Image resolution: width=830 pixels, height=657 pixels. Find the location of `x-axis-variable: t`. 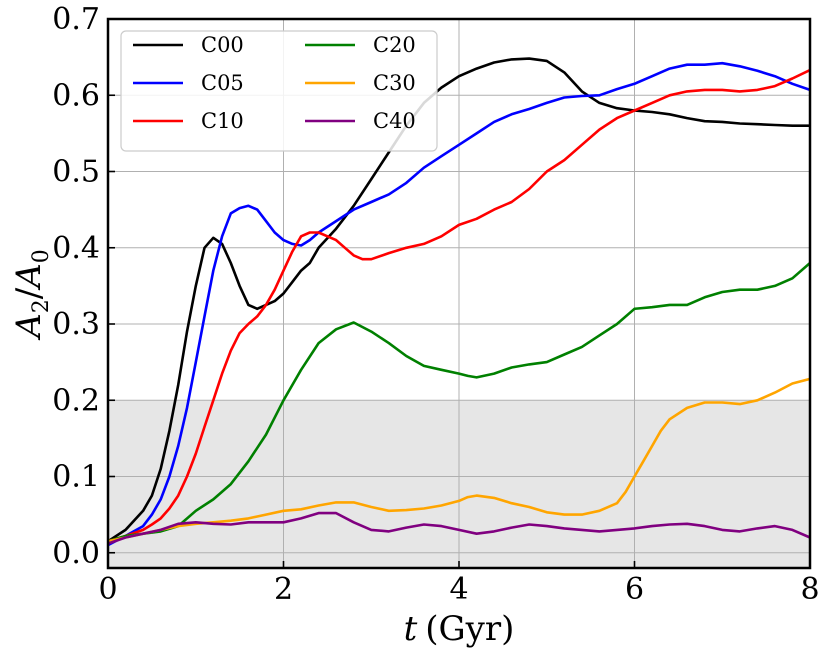

x-axis-variable: t is located at coordinates (411, 629).